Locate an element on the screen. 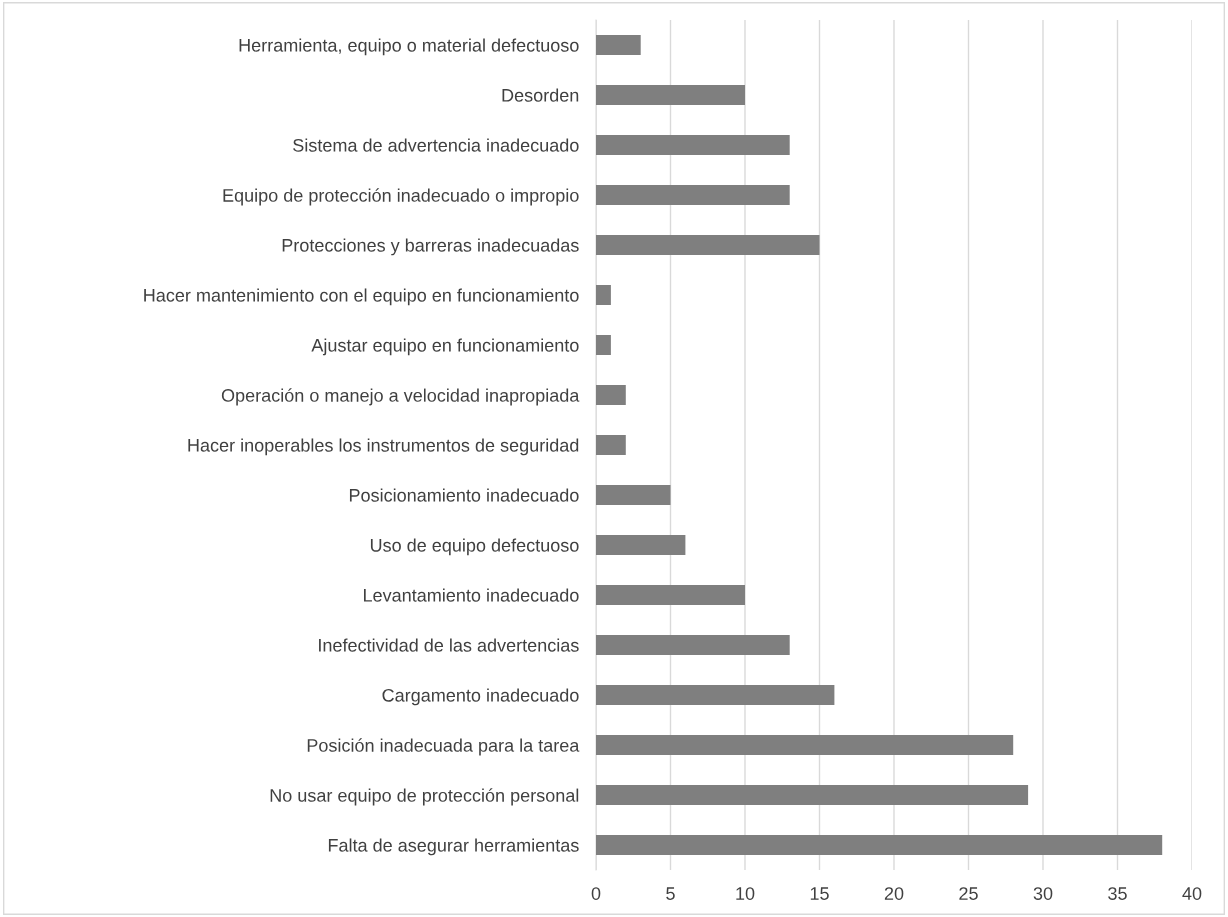 Image resolution: width=1228 pixels, height=917 pixels. y-tick-label: Inefectividad de las advertencias is located at coordinates (449, 645).